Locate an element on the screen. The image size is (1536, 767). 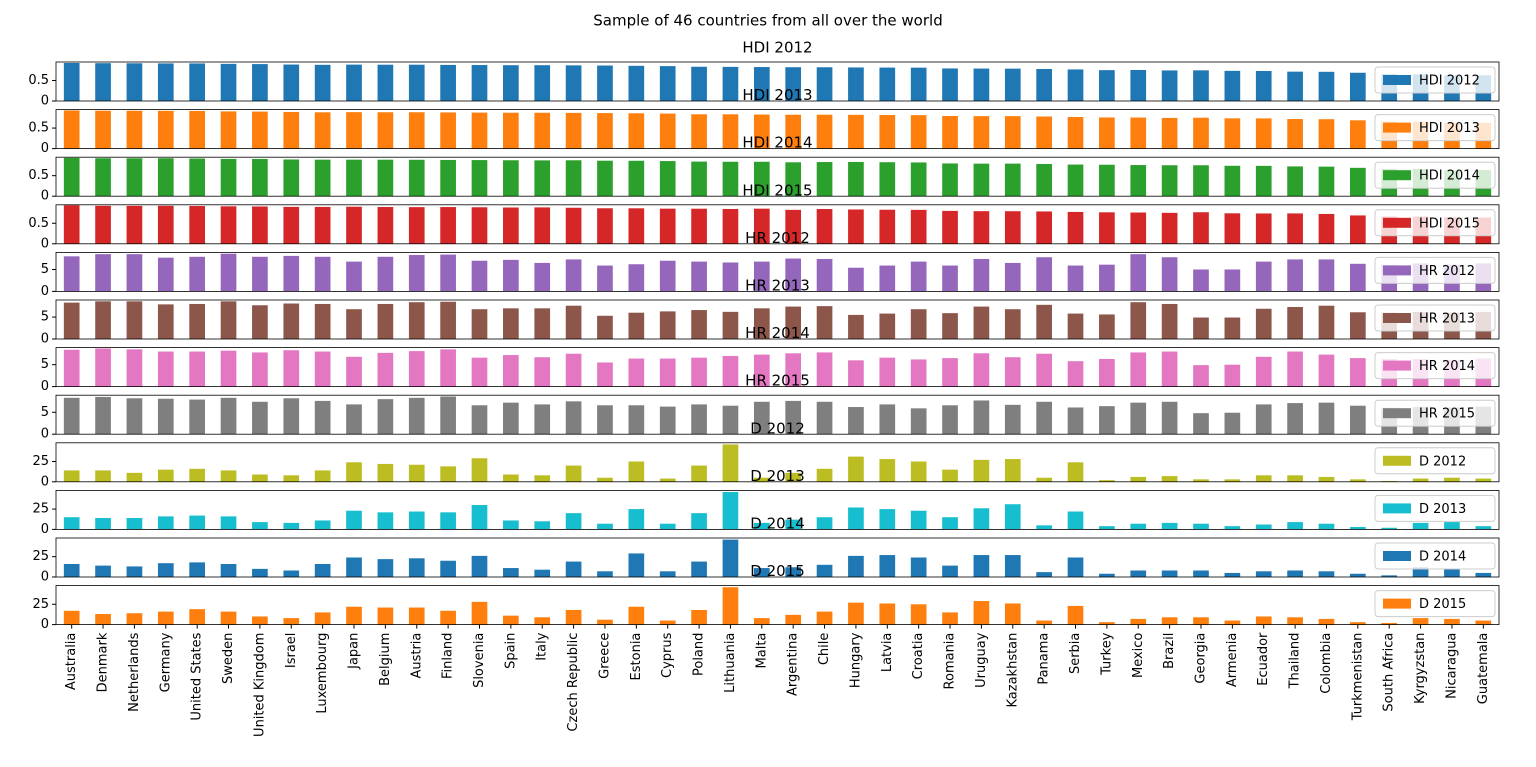
chart-title: HR 2015 is located at coordinates (777, 381).